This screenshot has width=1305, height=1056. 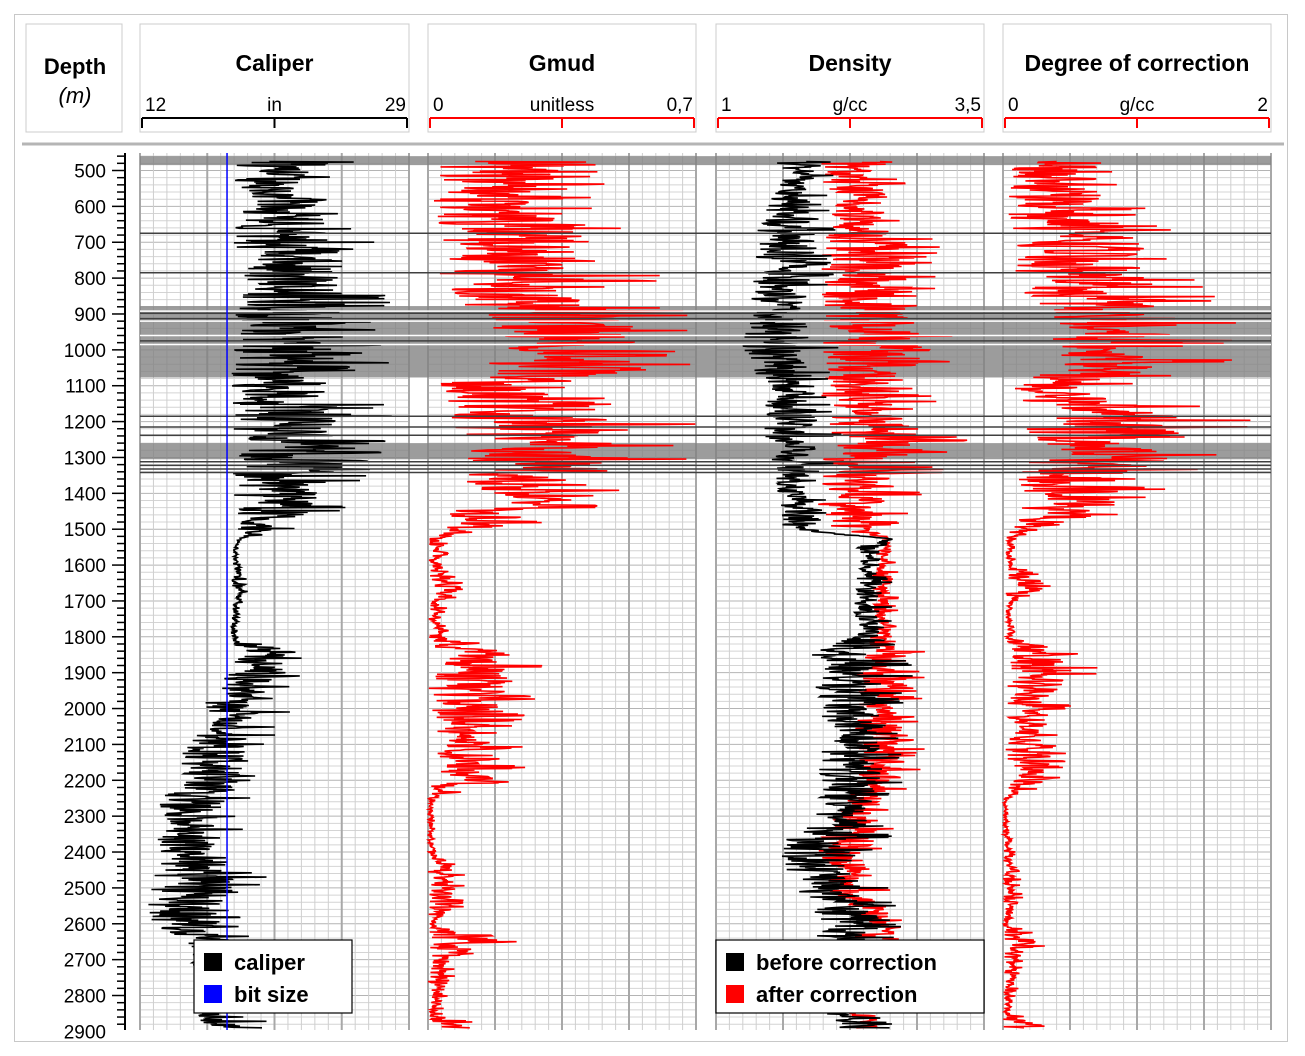 I want to click on curve-density-before-correction, so click(x=827, y=594).